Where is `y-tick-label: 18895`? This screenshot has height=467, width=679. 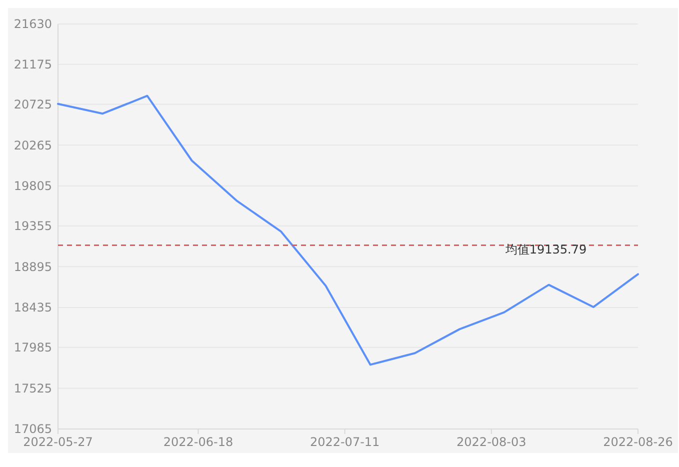 y-tick-label: 18895 is located at coordinates (33, 267).